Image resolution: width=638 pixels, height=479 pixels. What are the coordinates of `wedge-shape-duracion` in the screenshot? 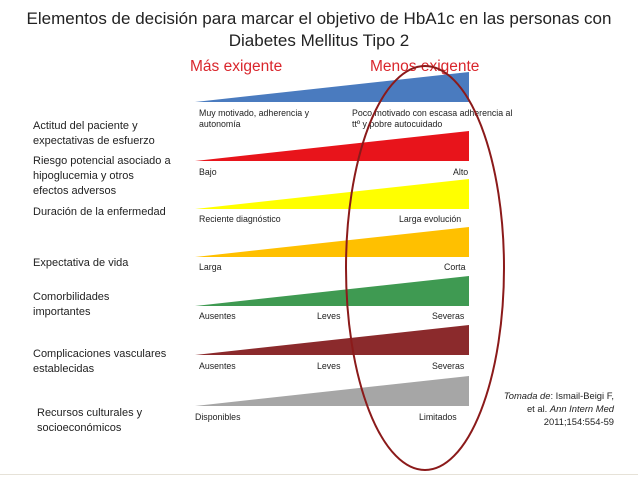 It's located at (332, 194).